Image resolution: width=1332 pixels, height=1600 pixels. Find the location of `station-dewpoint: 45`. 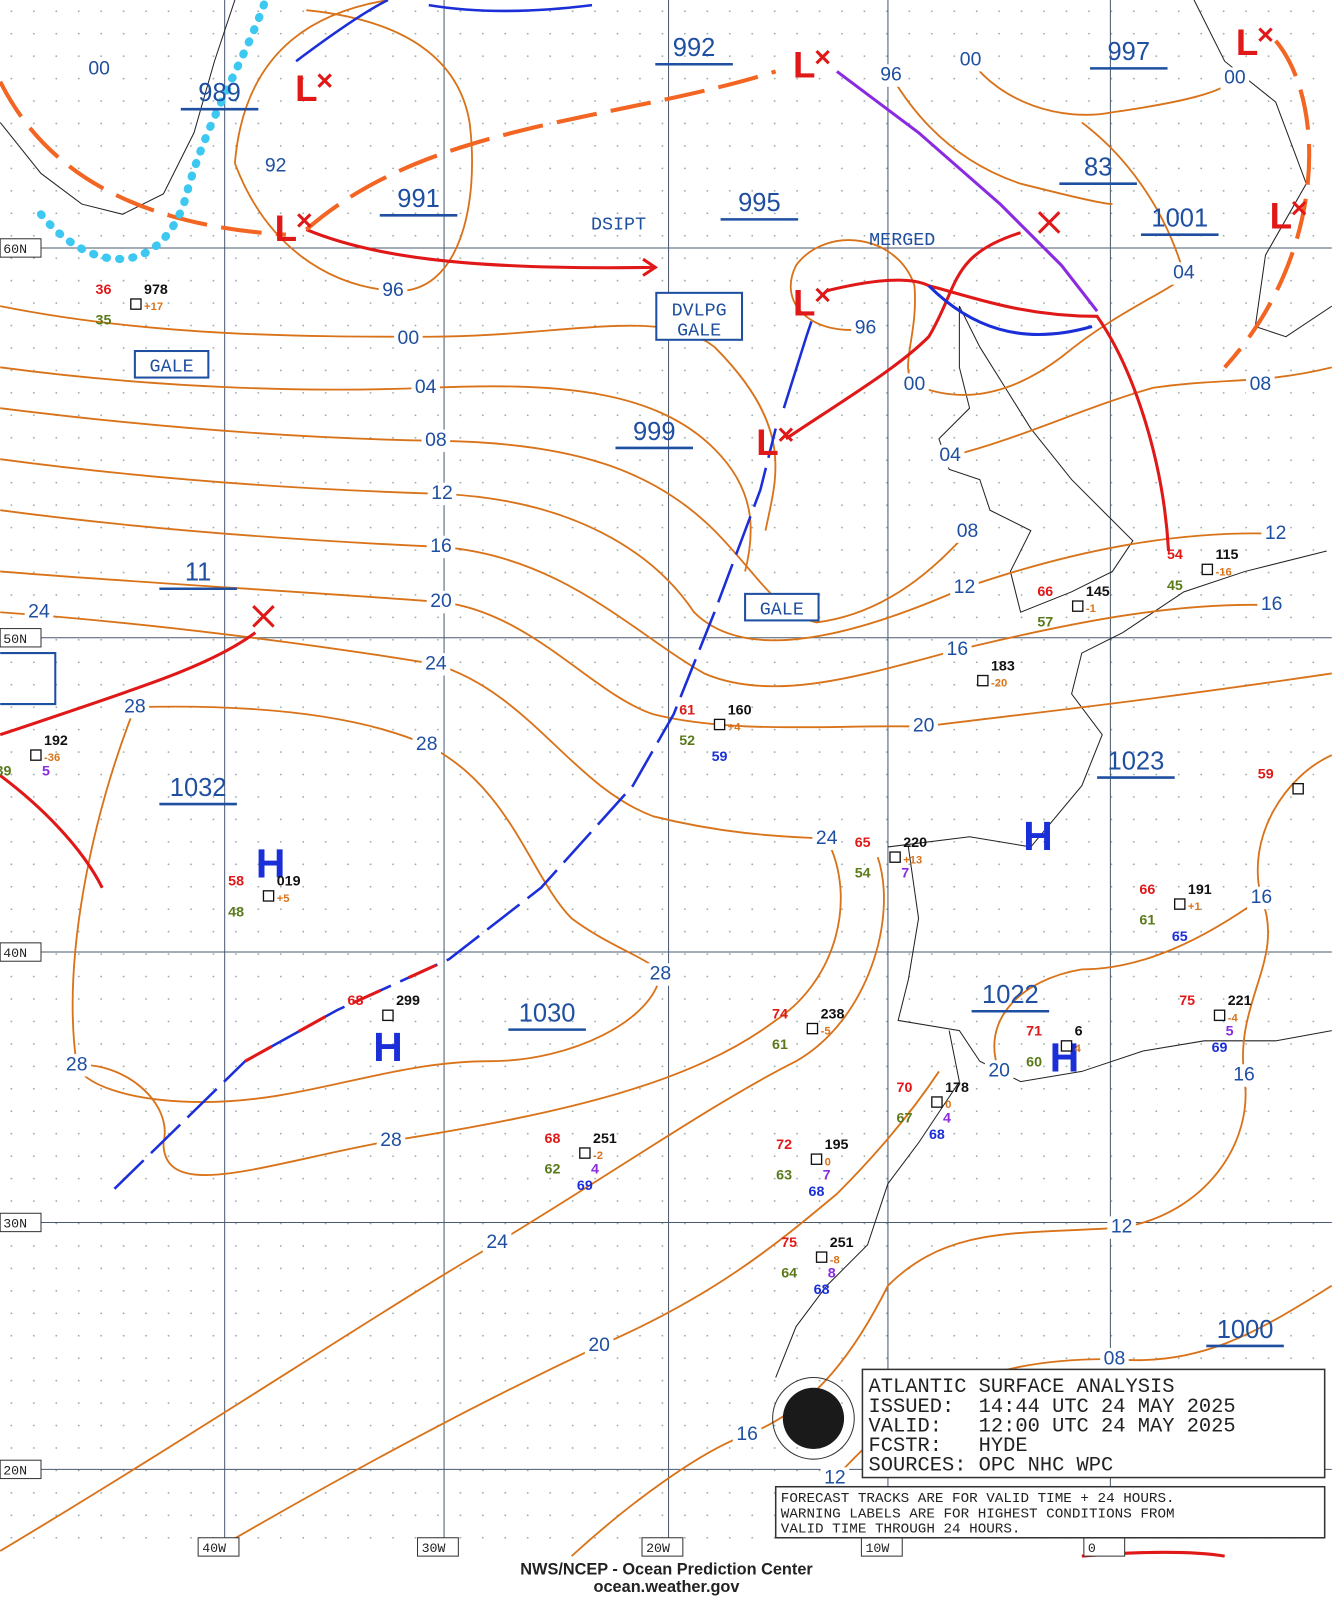

station-dewpoint: 45 is located at coordinates (1175, 586).